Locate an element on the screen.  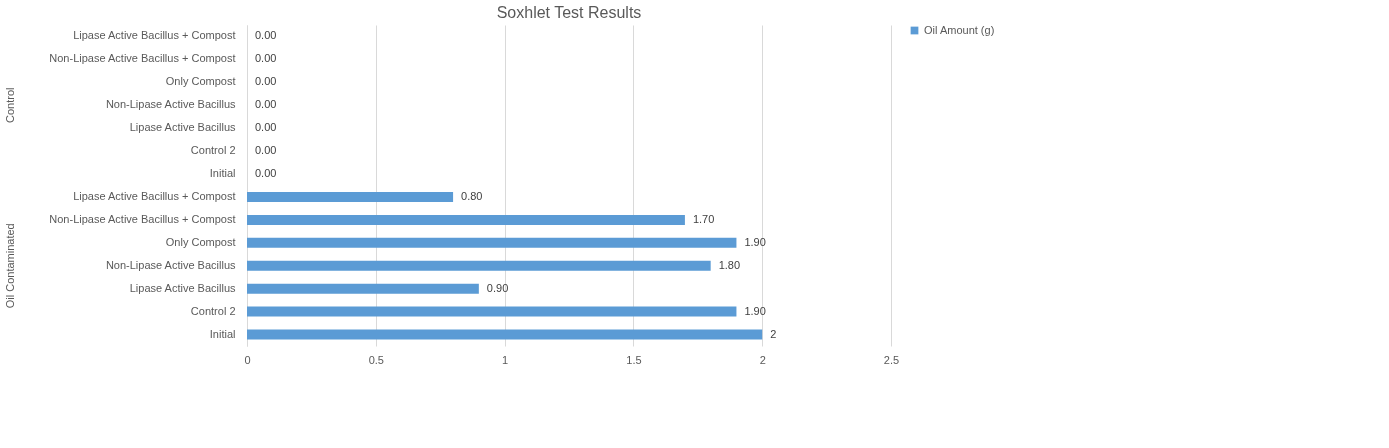
x-tick-label: 0 is located at coordinates (247, 359).